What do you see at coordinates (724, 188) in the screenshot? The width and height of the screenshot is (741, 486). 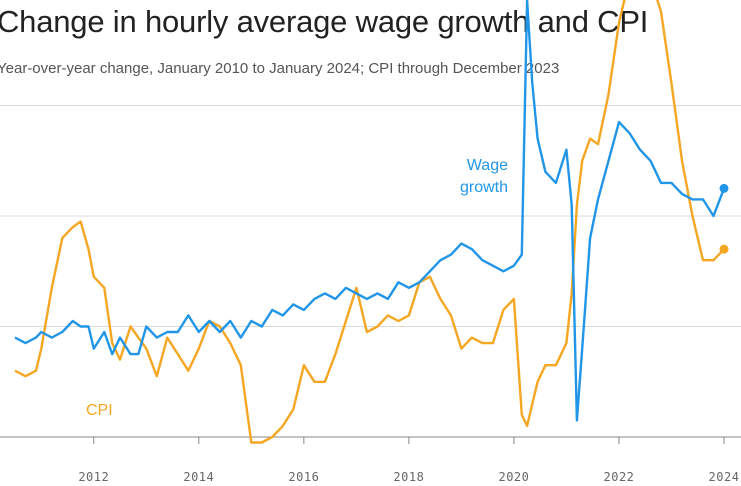 I see `wage-growth-endpoint` at bounding box center [724, 188].